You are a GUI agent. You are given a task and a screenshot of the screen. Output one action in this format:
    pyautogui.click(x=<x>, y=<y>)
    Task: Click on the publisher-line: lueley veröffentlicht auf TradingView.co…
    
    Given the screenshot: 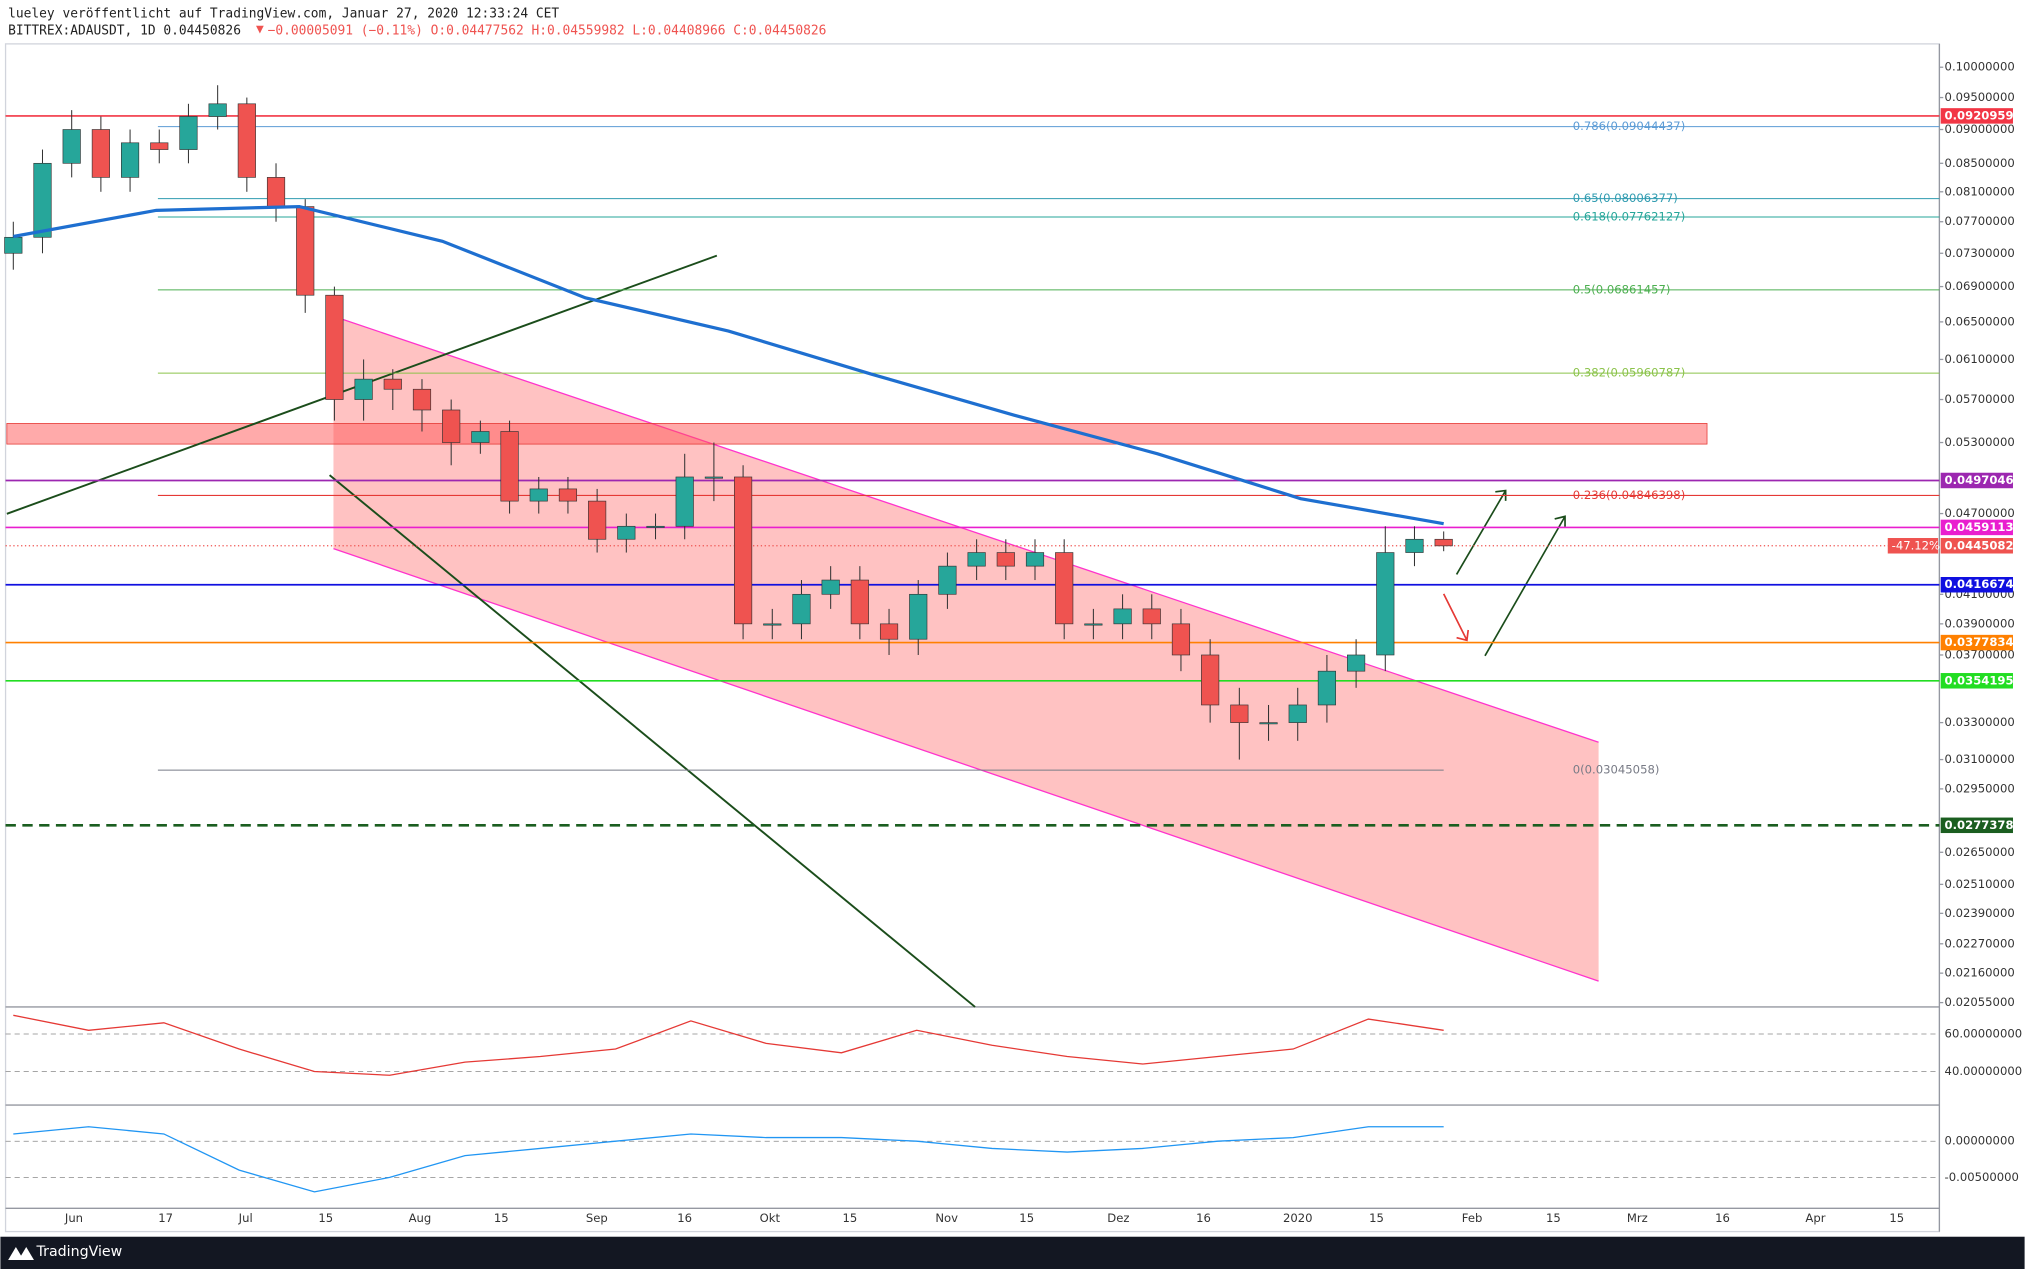 What is the action you would take?
    pyautogui.click(x=283, y=14)
    